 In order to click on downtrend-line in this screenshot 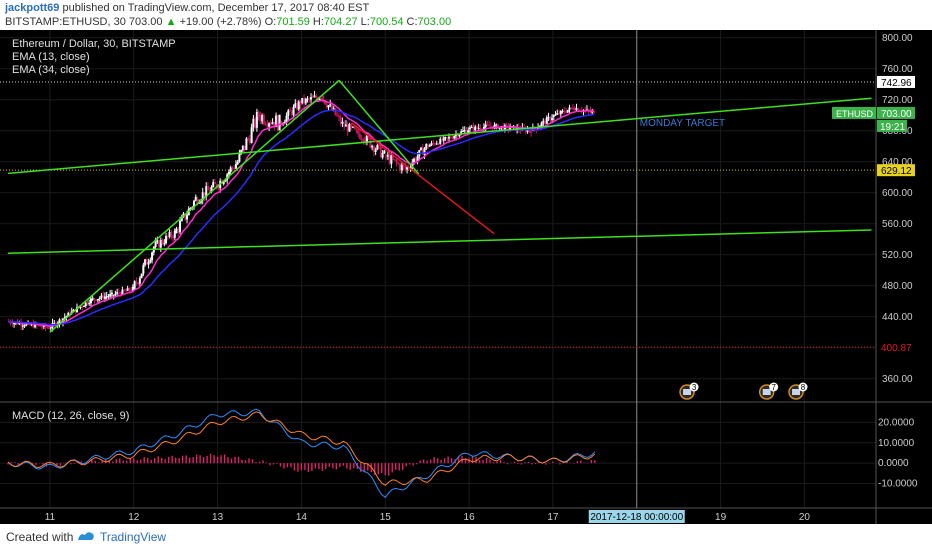, I will do `click(423, 178)`.